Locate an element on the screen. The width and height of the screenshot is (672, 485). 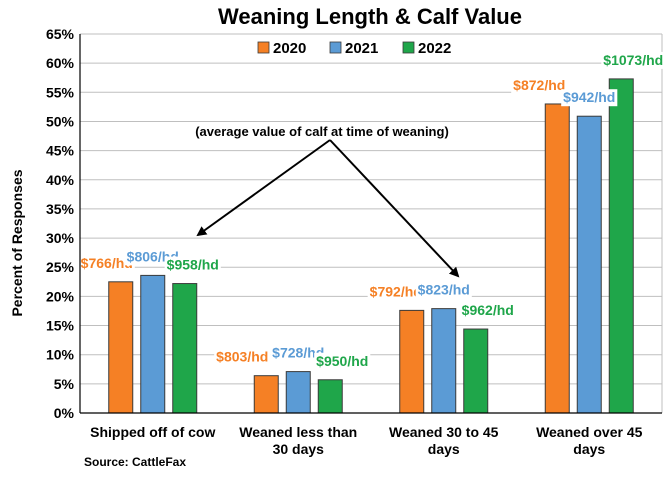
y-tick-label: 60% is located at coordinates (60, 63).